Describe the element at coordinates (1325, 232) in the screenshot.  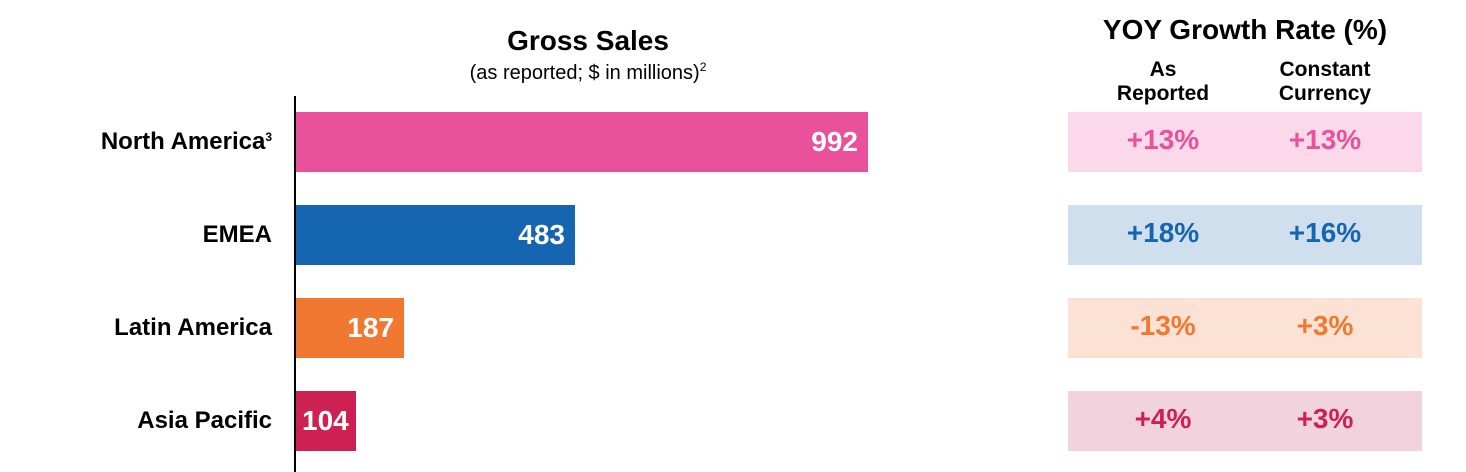
I see `growth-constant-currency-value: +16%` at that location.